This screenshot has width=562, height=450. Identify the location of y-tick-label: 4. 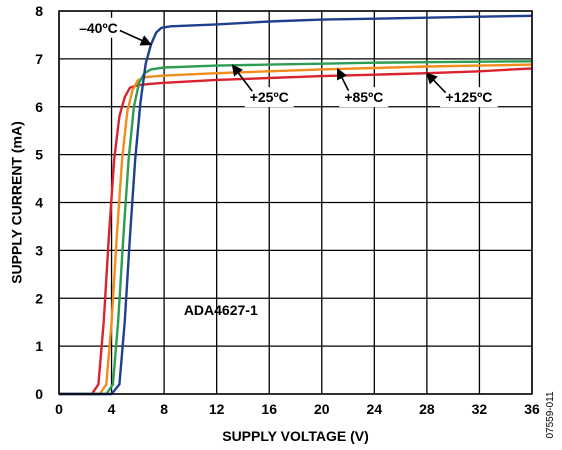
(39, 203).